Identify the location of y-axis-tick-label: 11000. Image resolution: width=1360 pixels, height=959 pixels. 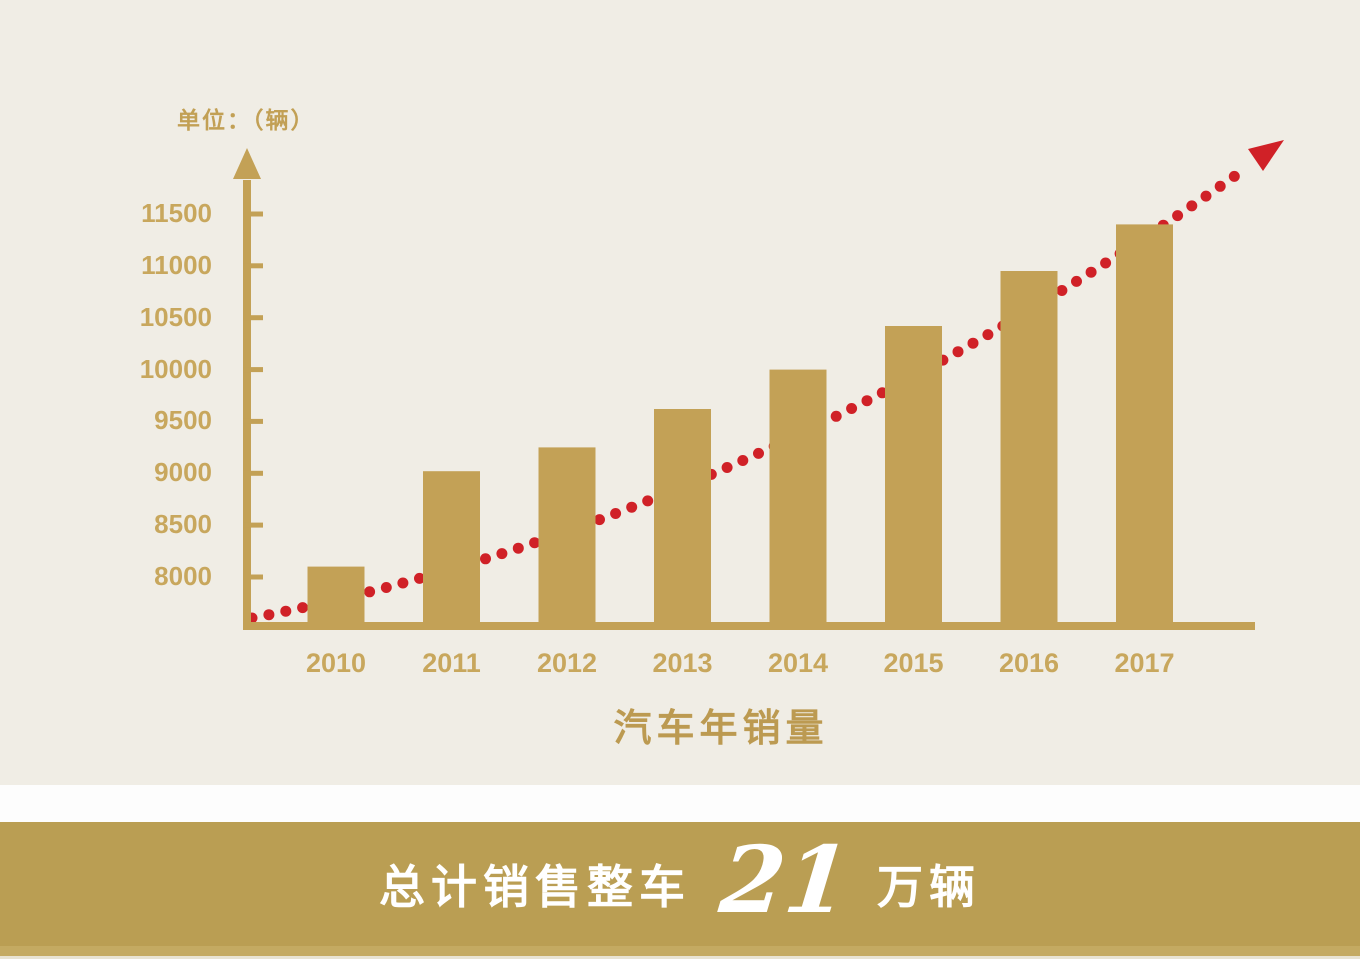
(176, 264).